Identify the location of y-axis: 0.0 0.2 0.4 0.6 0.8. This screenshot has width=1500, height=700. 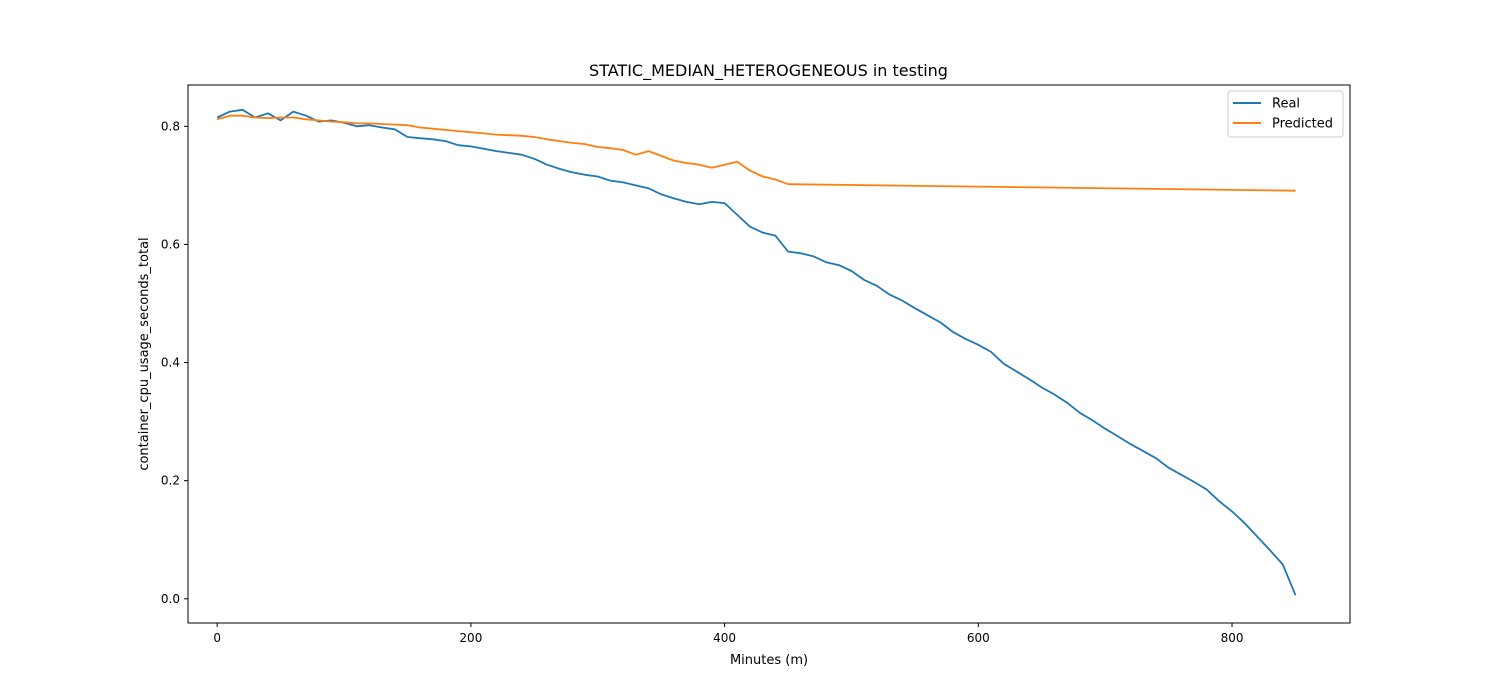
(174, 362).